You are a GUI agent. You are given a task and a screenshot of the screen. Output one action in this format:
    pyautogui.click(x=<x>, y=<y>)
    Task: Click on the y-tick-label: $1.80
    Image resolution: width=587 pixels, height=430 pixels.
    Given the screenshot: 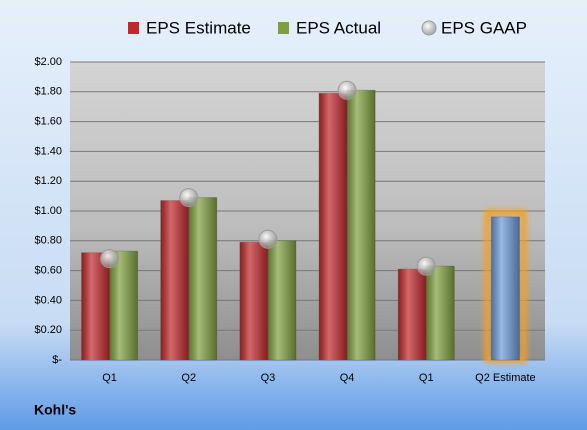 What is the action you would take?
    pyautogui.click(x=48, y=92)
    